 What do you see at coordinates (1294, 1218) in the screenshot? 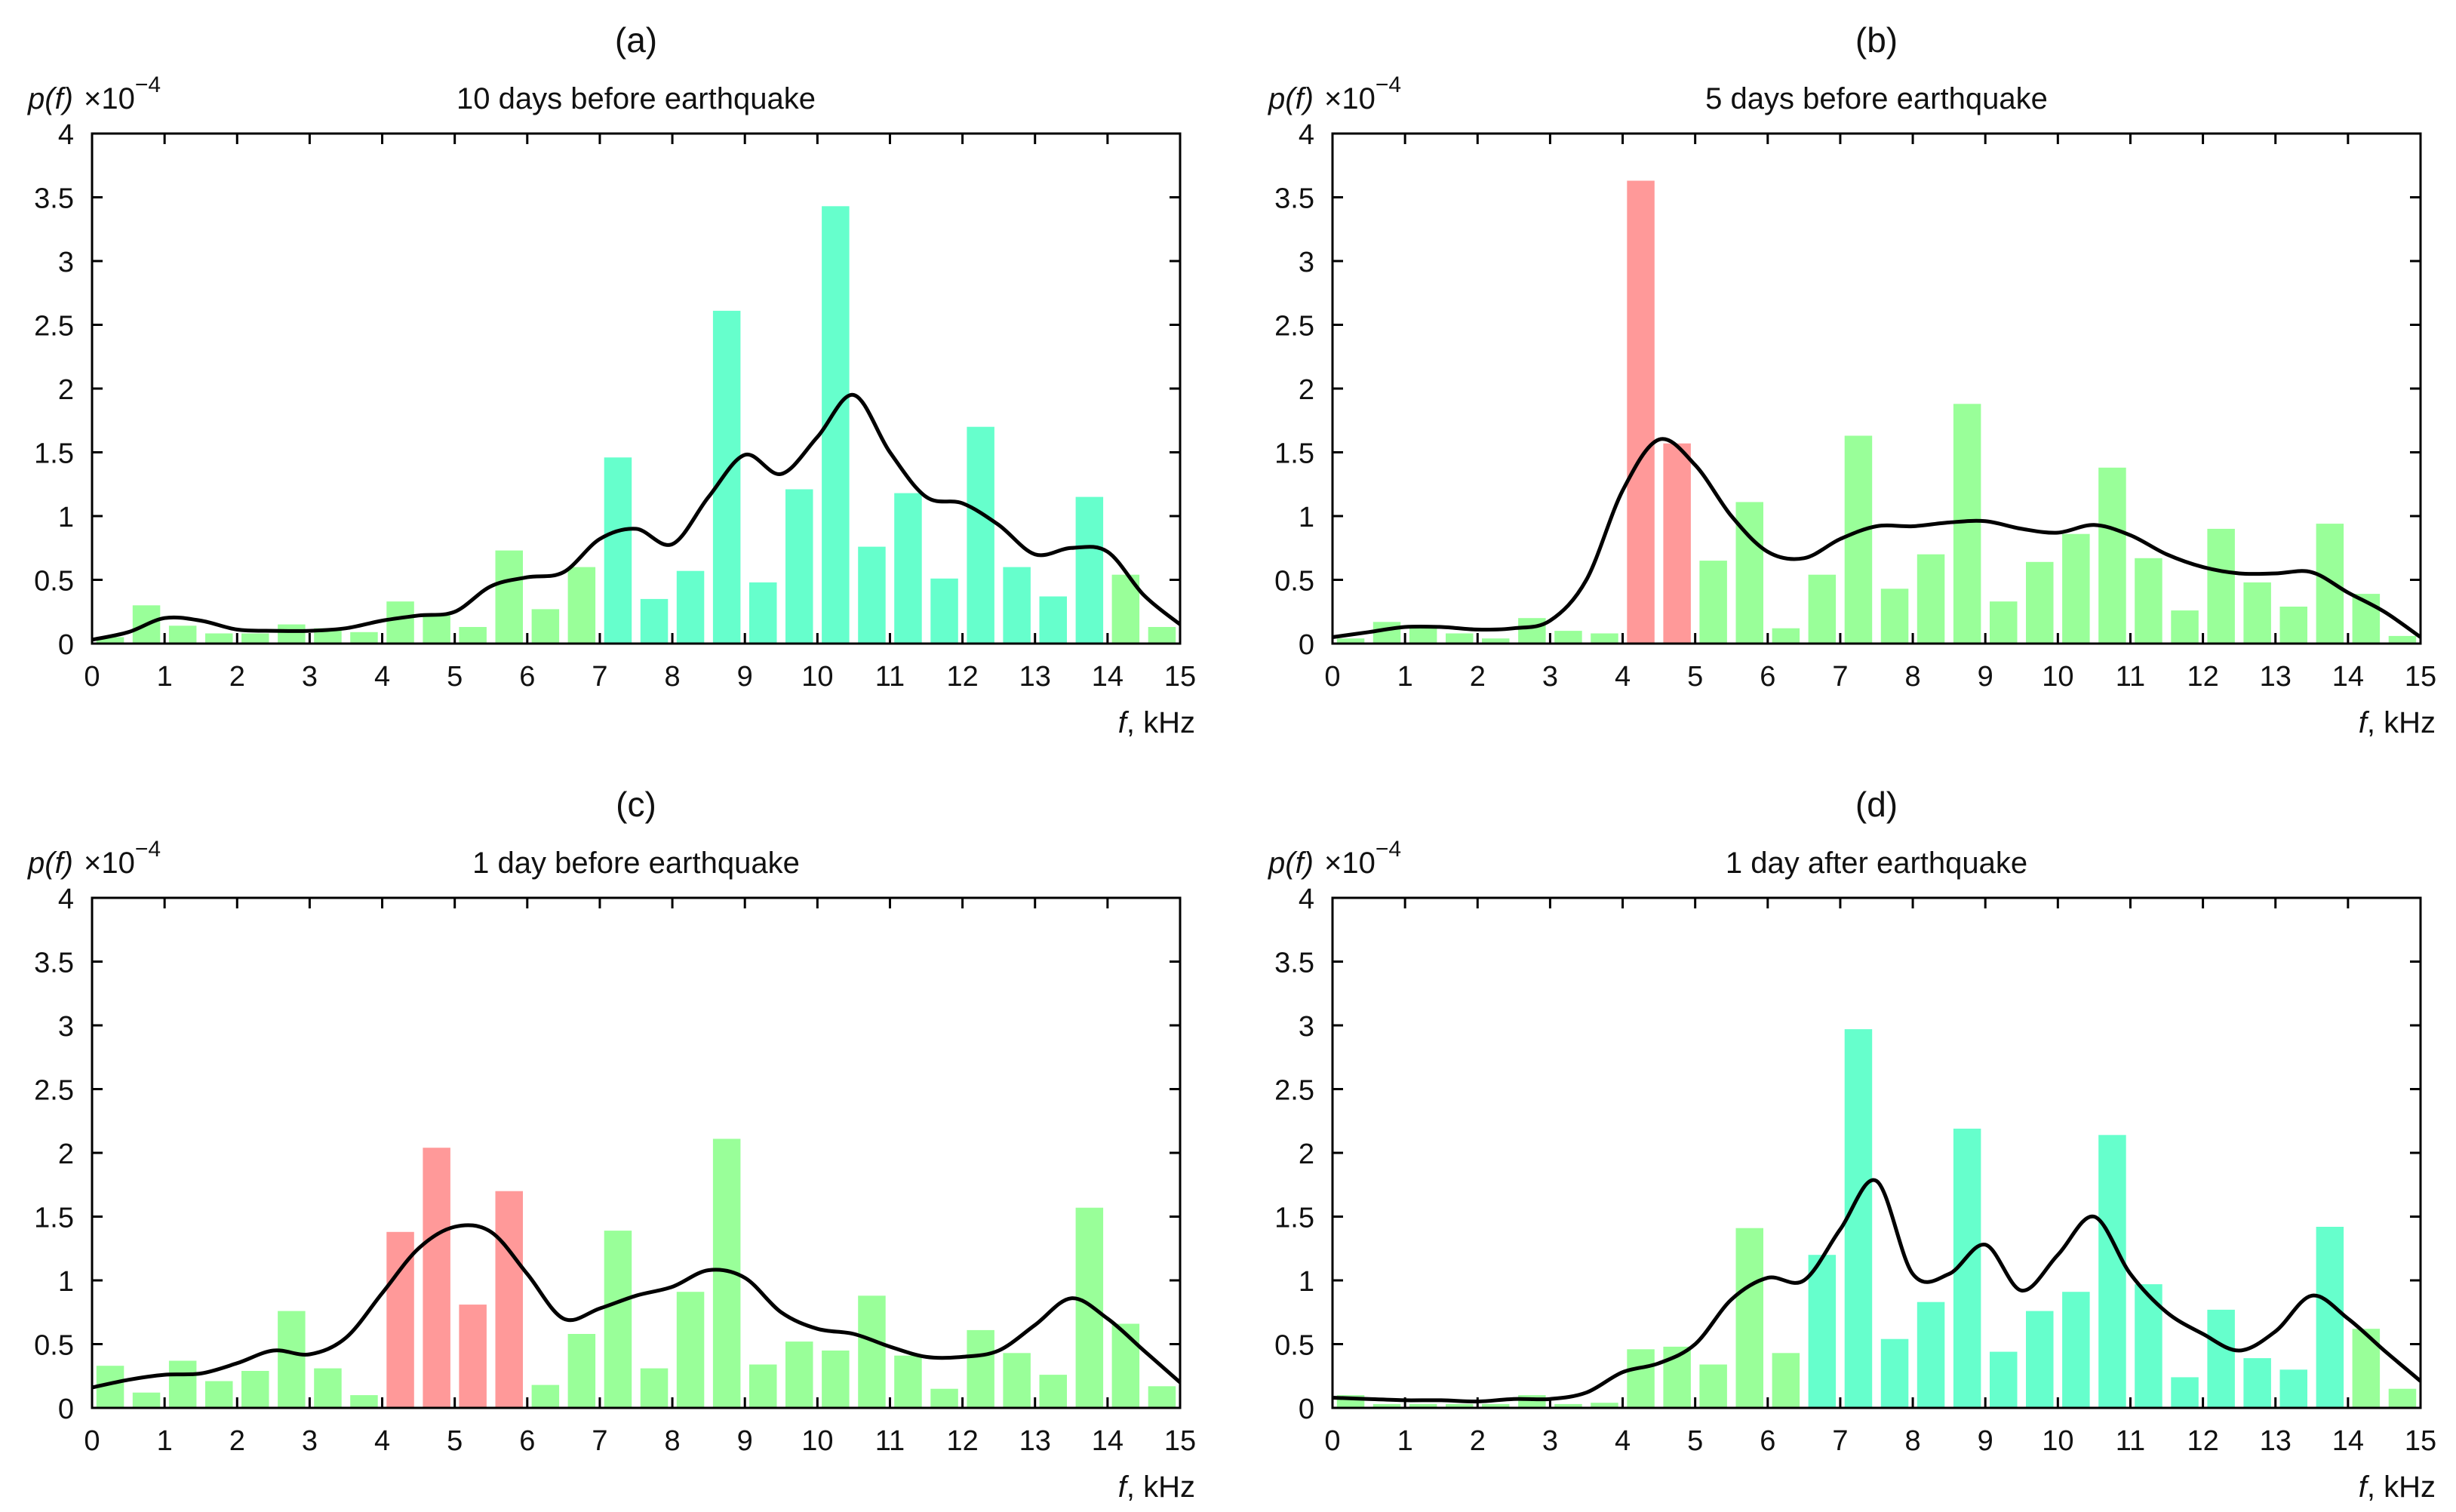
I see `y-tick-label: 1.5` at bounding box center [1294, 1218].